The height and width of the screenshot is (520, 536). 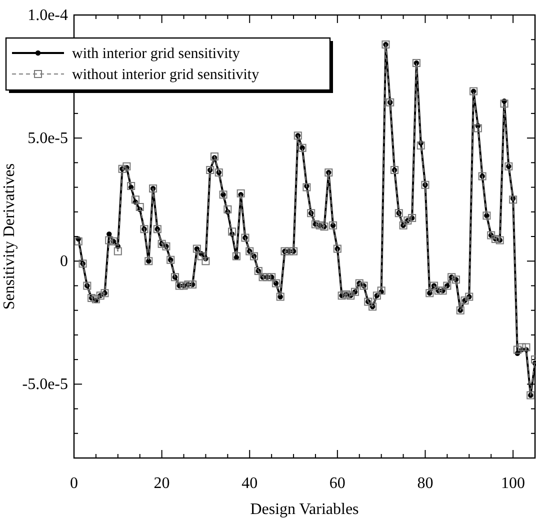 I want to click on x-tick-label: 20, so click(x=162, y=483).